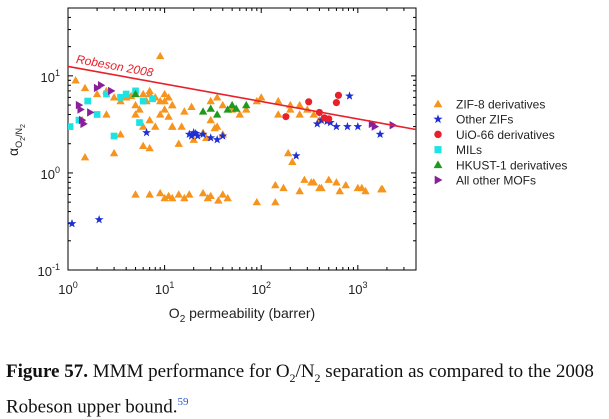  I want to click on x-tick-label: 10¹, so click(164, 288).